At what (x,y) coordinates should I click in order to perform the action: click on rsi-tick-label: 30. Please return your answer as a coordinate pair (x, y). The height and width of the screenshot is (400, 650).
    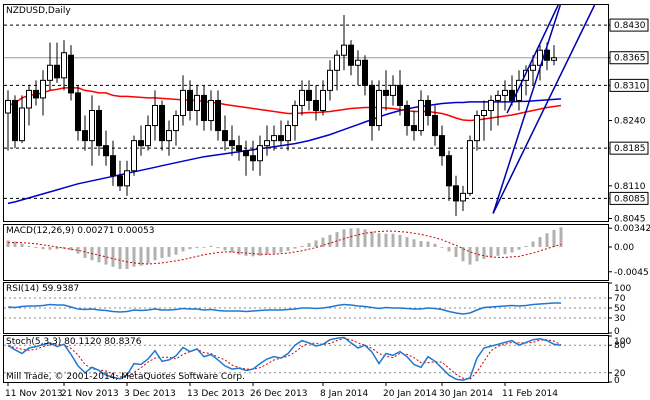
    Looking at the image, I should click on (620, 319).